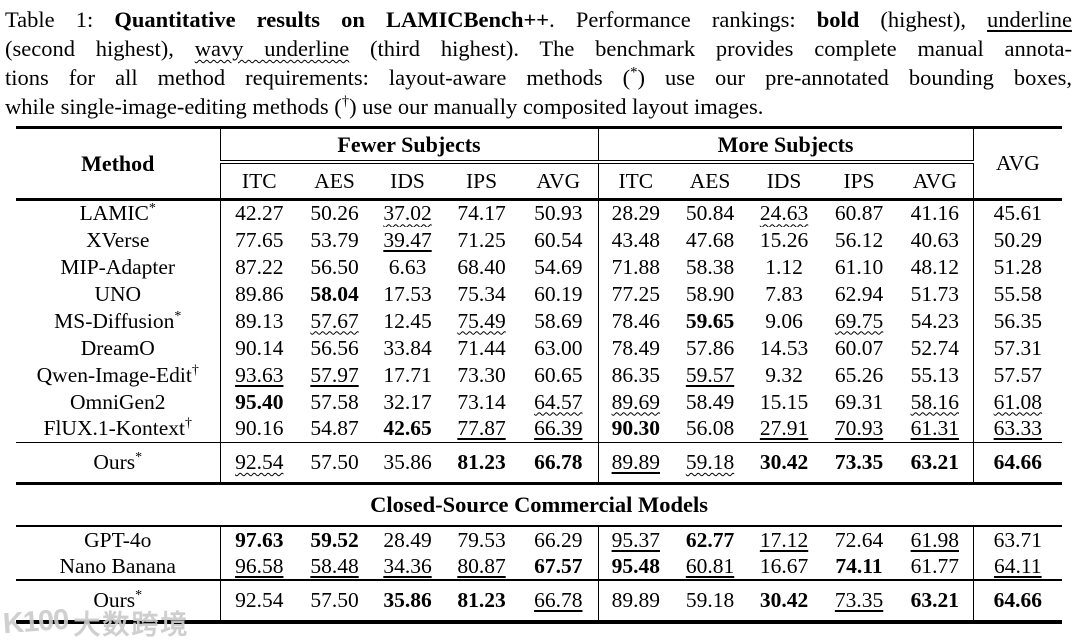 The height and width of the screenshot is (643, 1080). I want to click on metric-value: 77.25, so click(635, 293).